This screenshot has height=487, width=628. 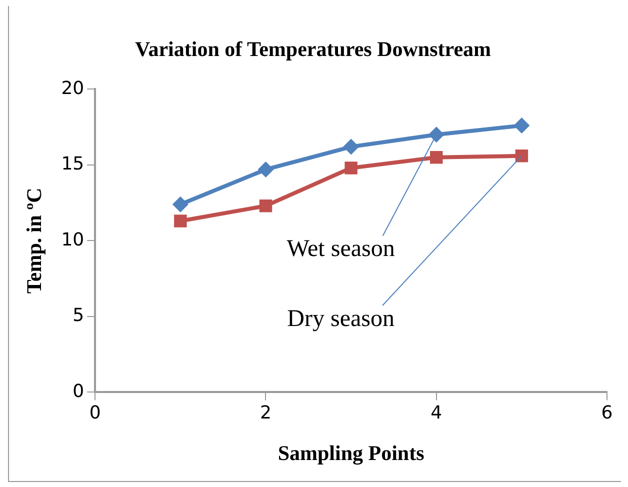 What do you see at coordinates (95, 413) in the screenshot?
I see `x-tick-label: 0` at bounding box center [95, 413].